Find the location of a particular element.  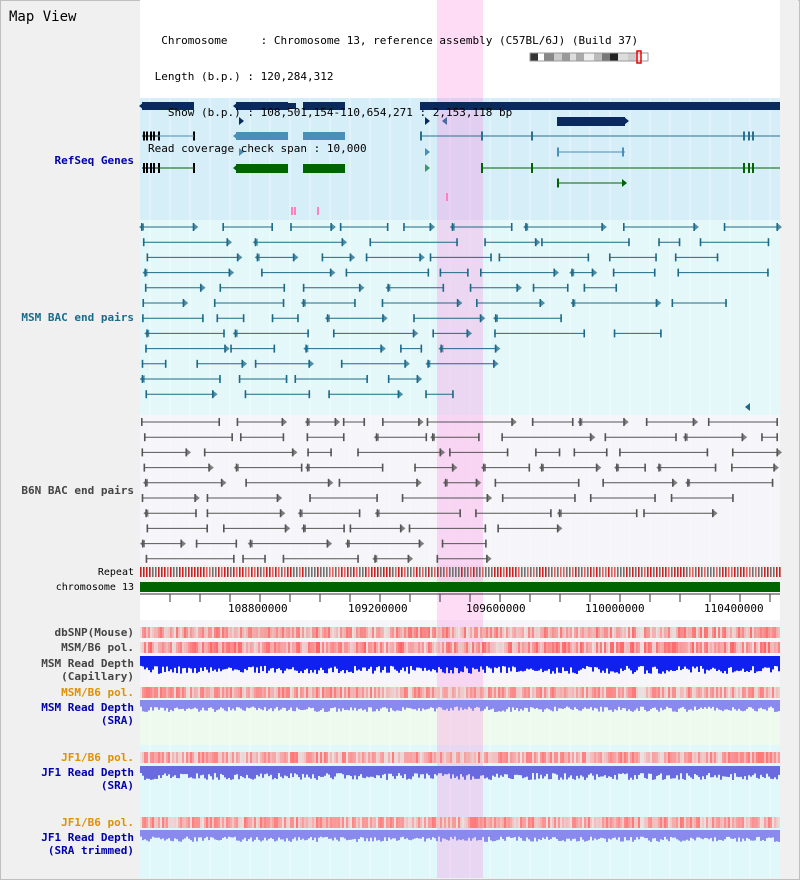

gene-mark is located at coordinates (295, 211).